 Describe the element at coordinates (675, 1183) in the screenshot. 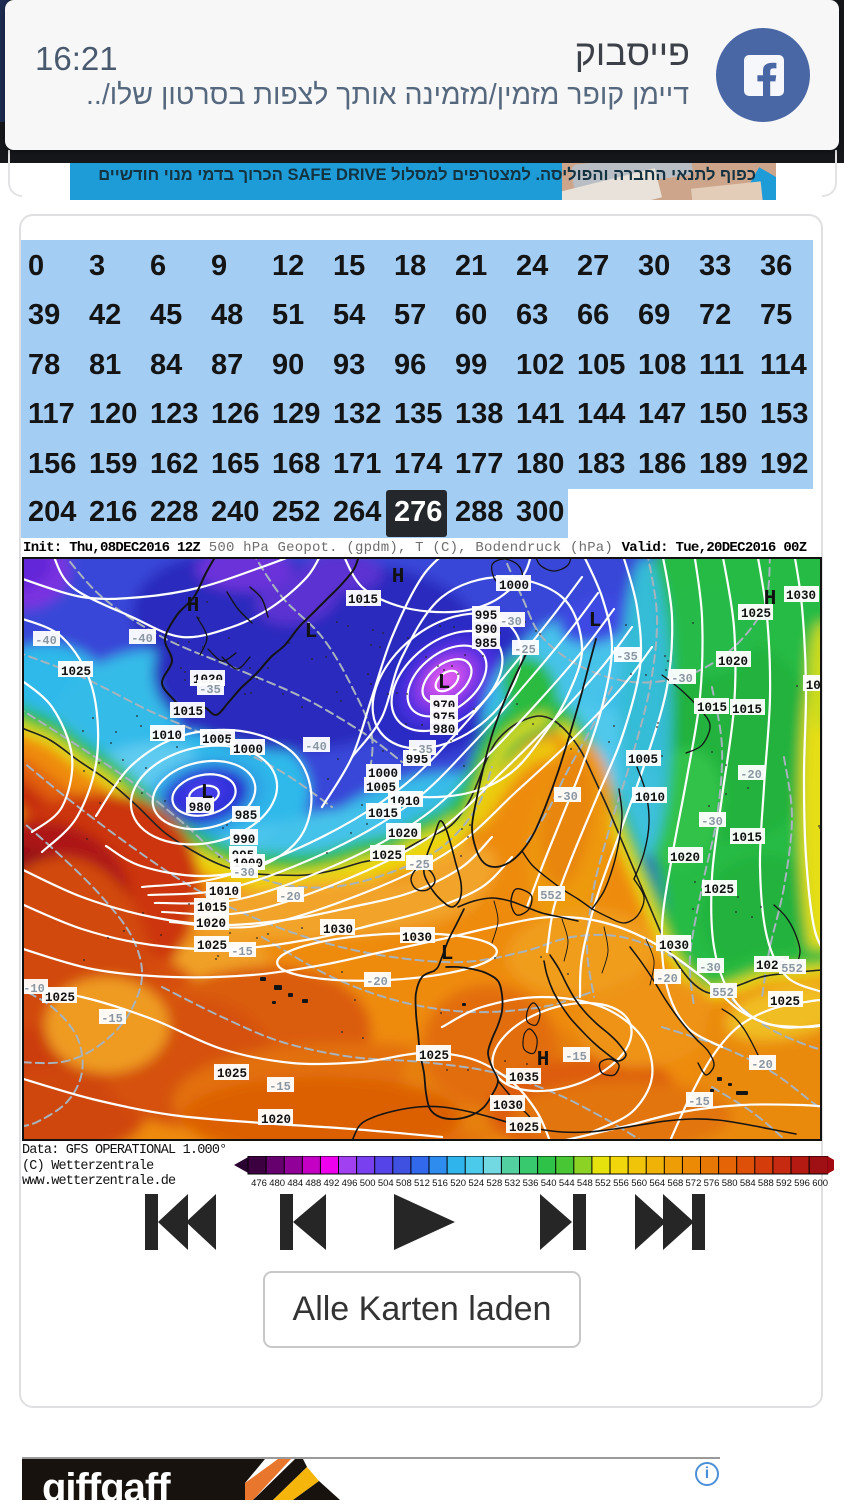

I see `svg-text: 568` at that location.